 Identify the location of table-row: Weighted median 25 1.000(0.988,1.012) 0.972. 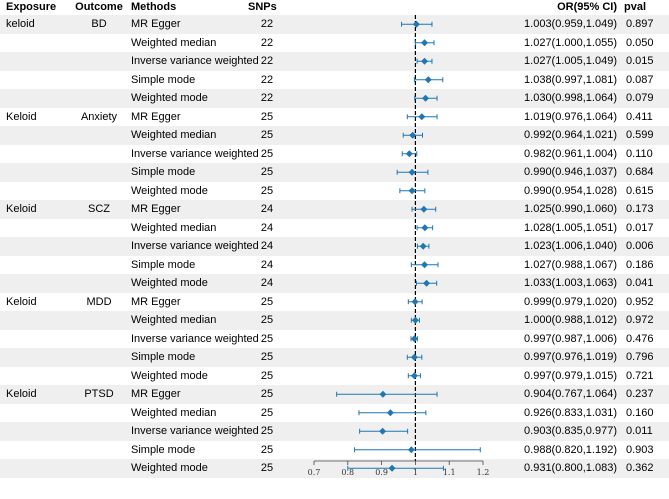
(334, 320).